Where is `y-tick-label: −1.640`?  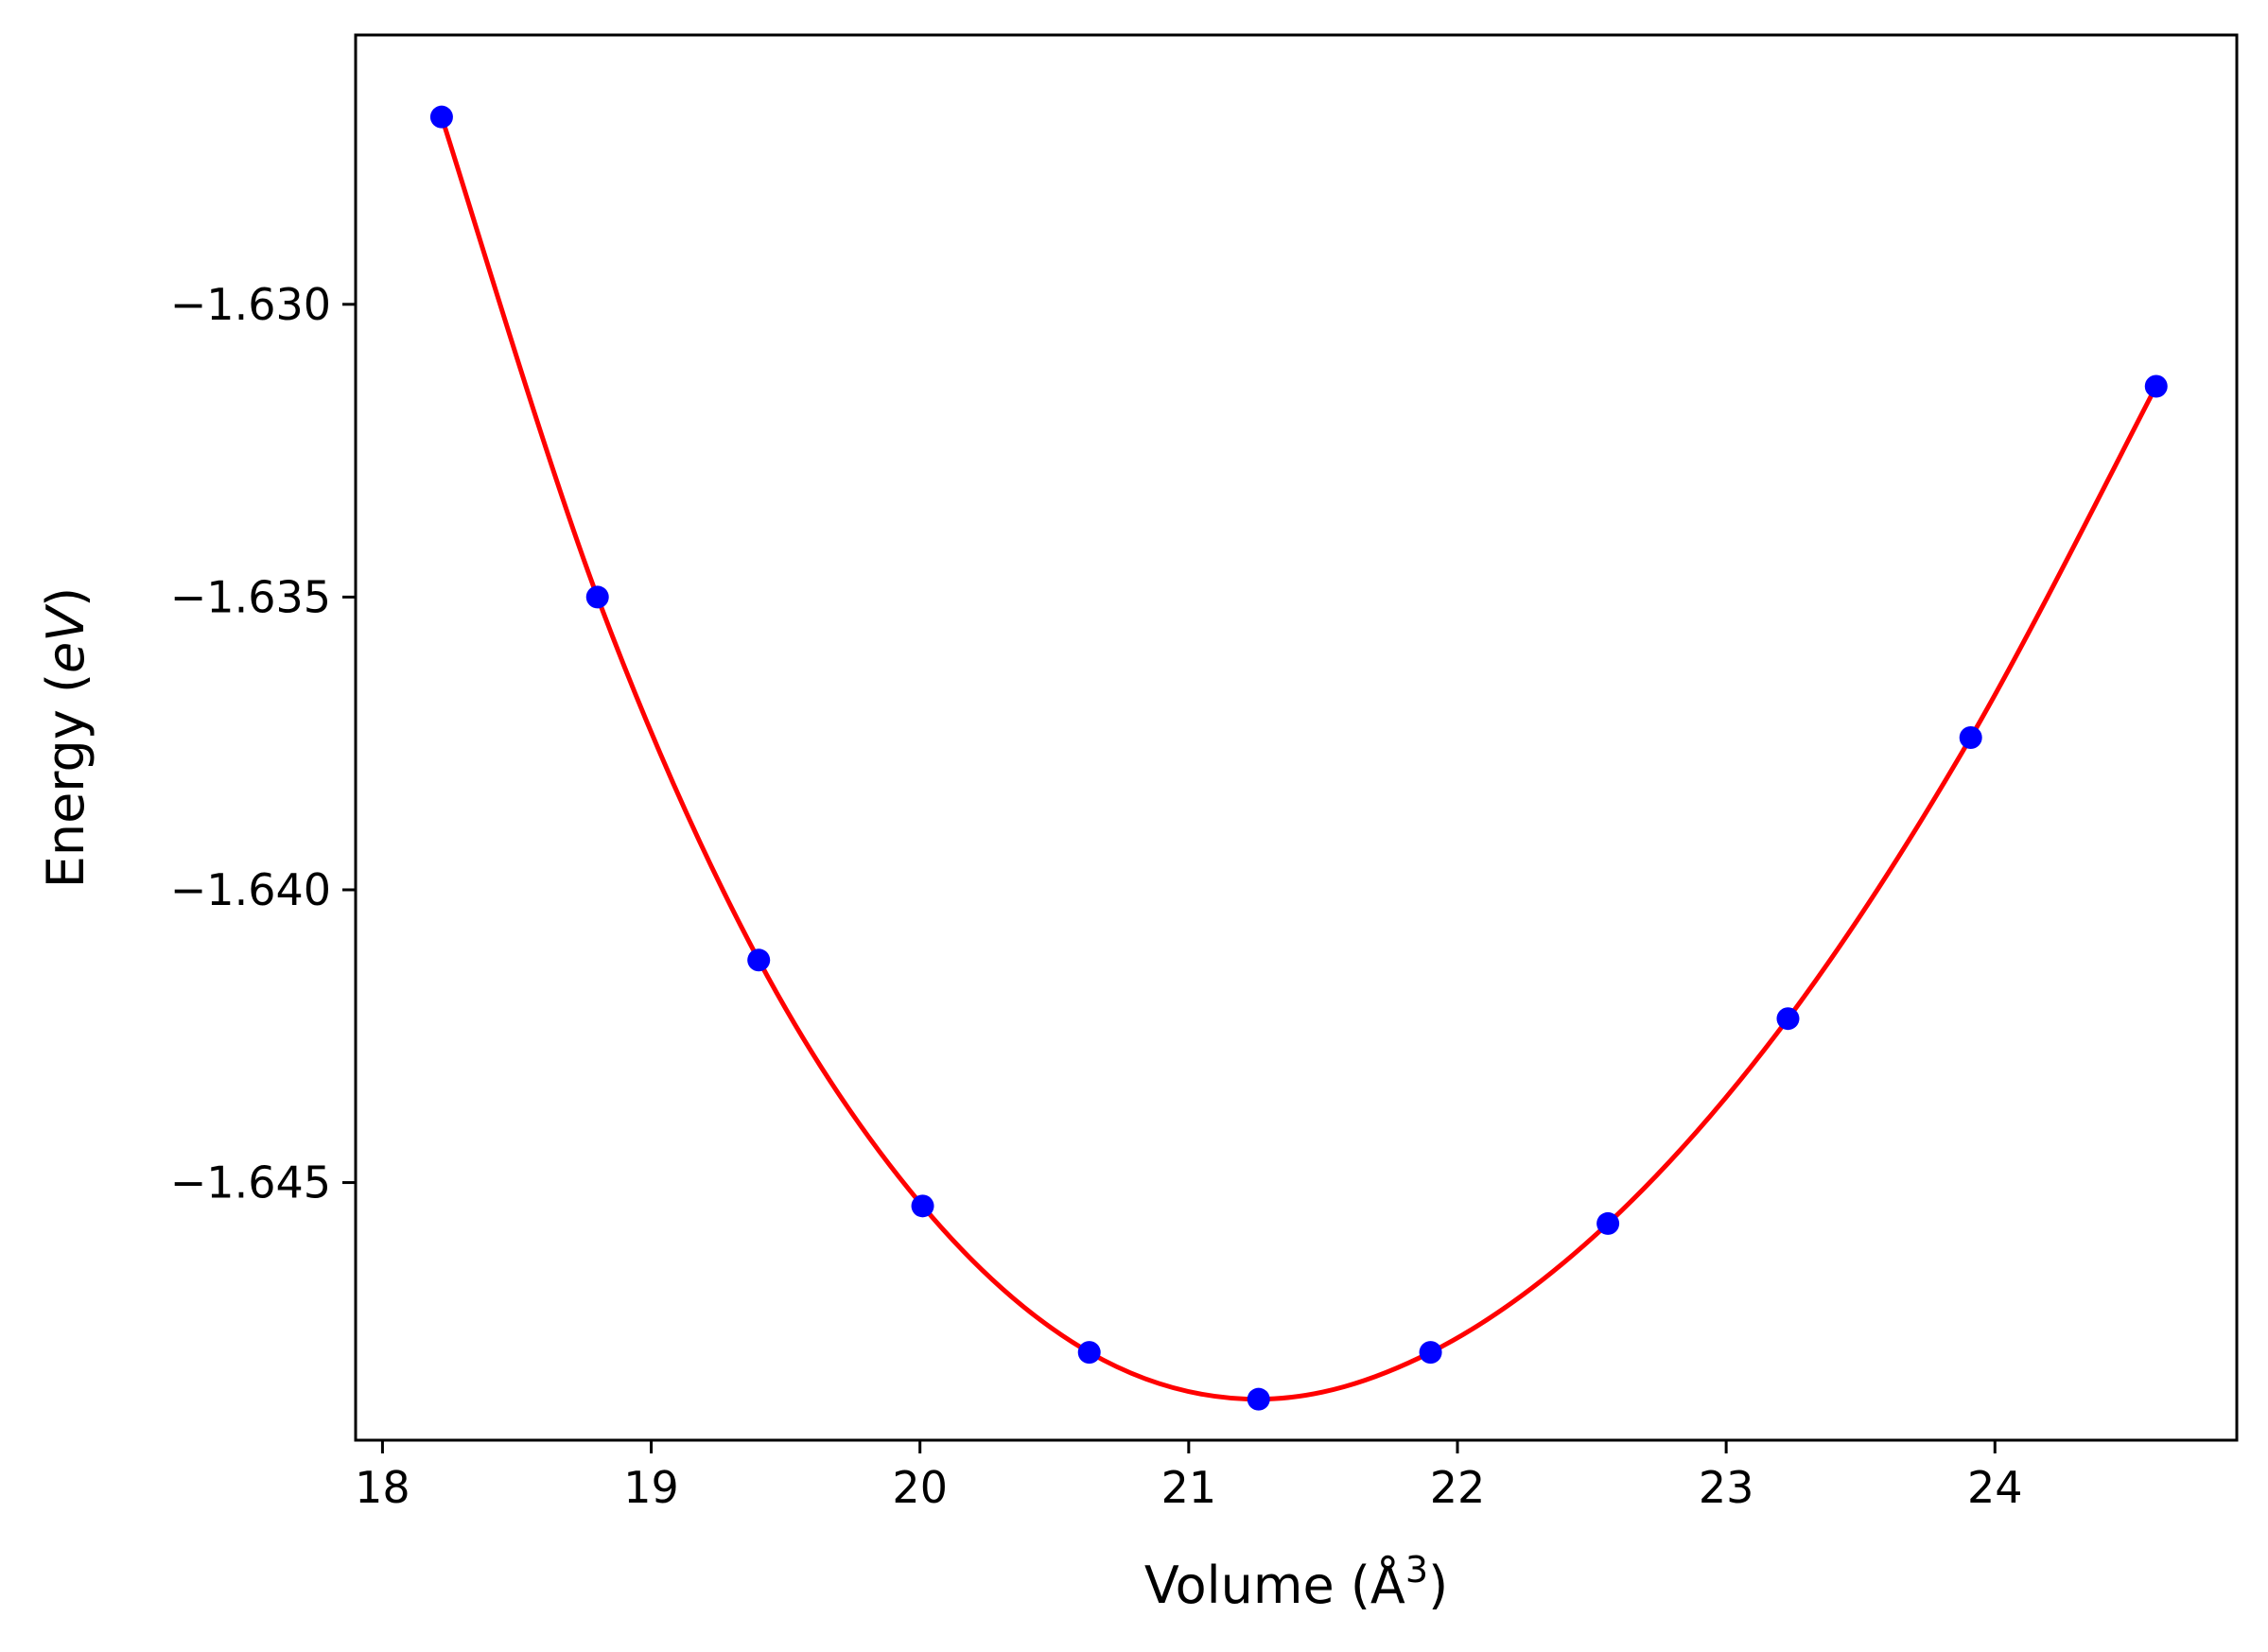
y-tick-label: −1.640 is located at coordinates (250, 890).